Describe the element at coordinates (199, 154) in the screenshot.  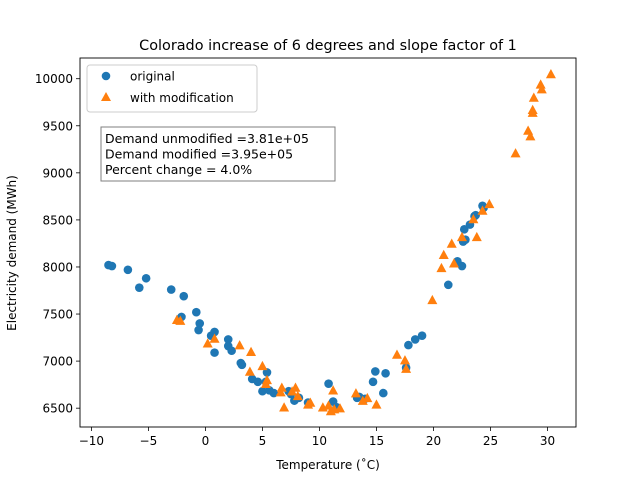
I see `annotation-line-1: Demand modified =3.95e+05` at that location.